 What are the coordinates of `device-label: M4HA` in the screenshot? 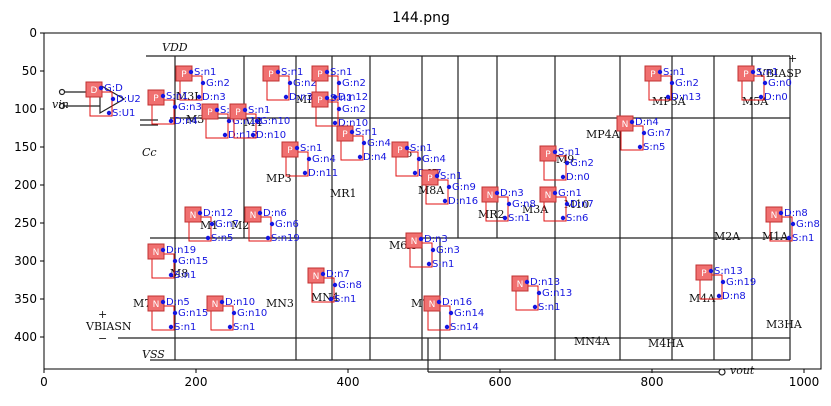 It's located at (666, 343).